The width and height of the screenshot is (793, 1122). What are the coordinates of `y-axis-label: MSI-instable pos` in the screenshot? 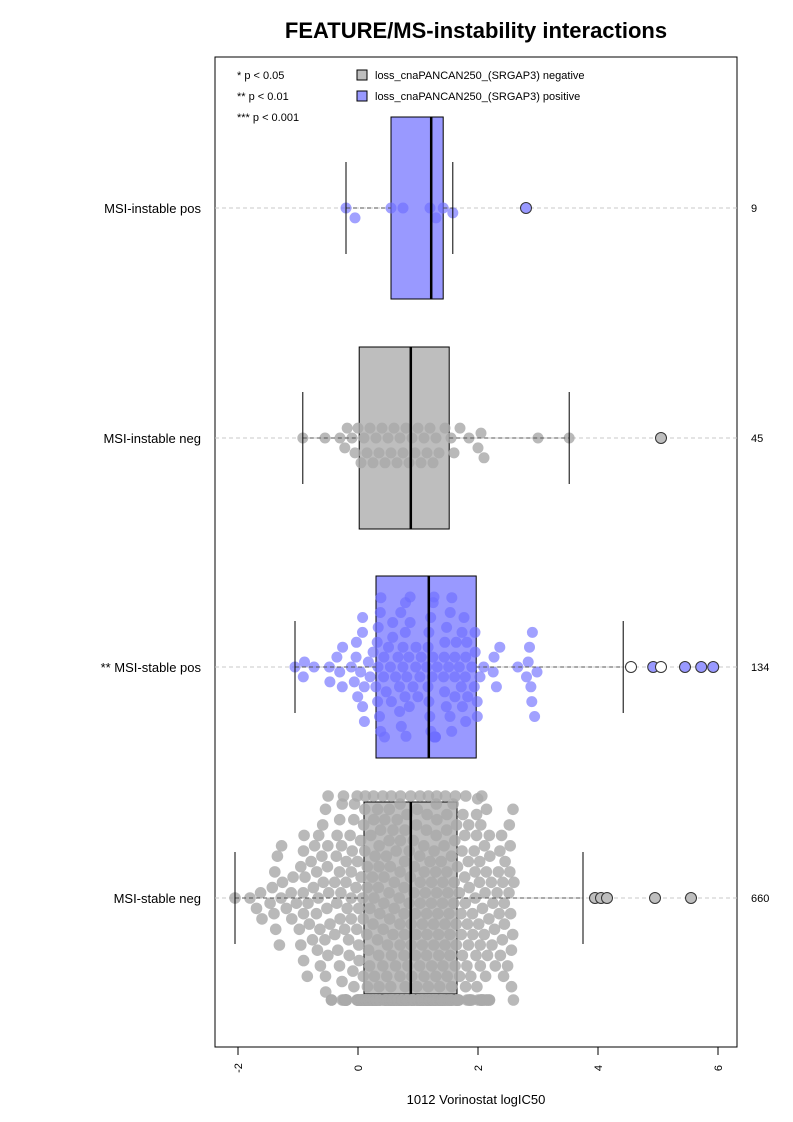 It's located at (152, 208).